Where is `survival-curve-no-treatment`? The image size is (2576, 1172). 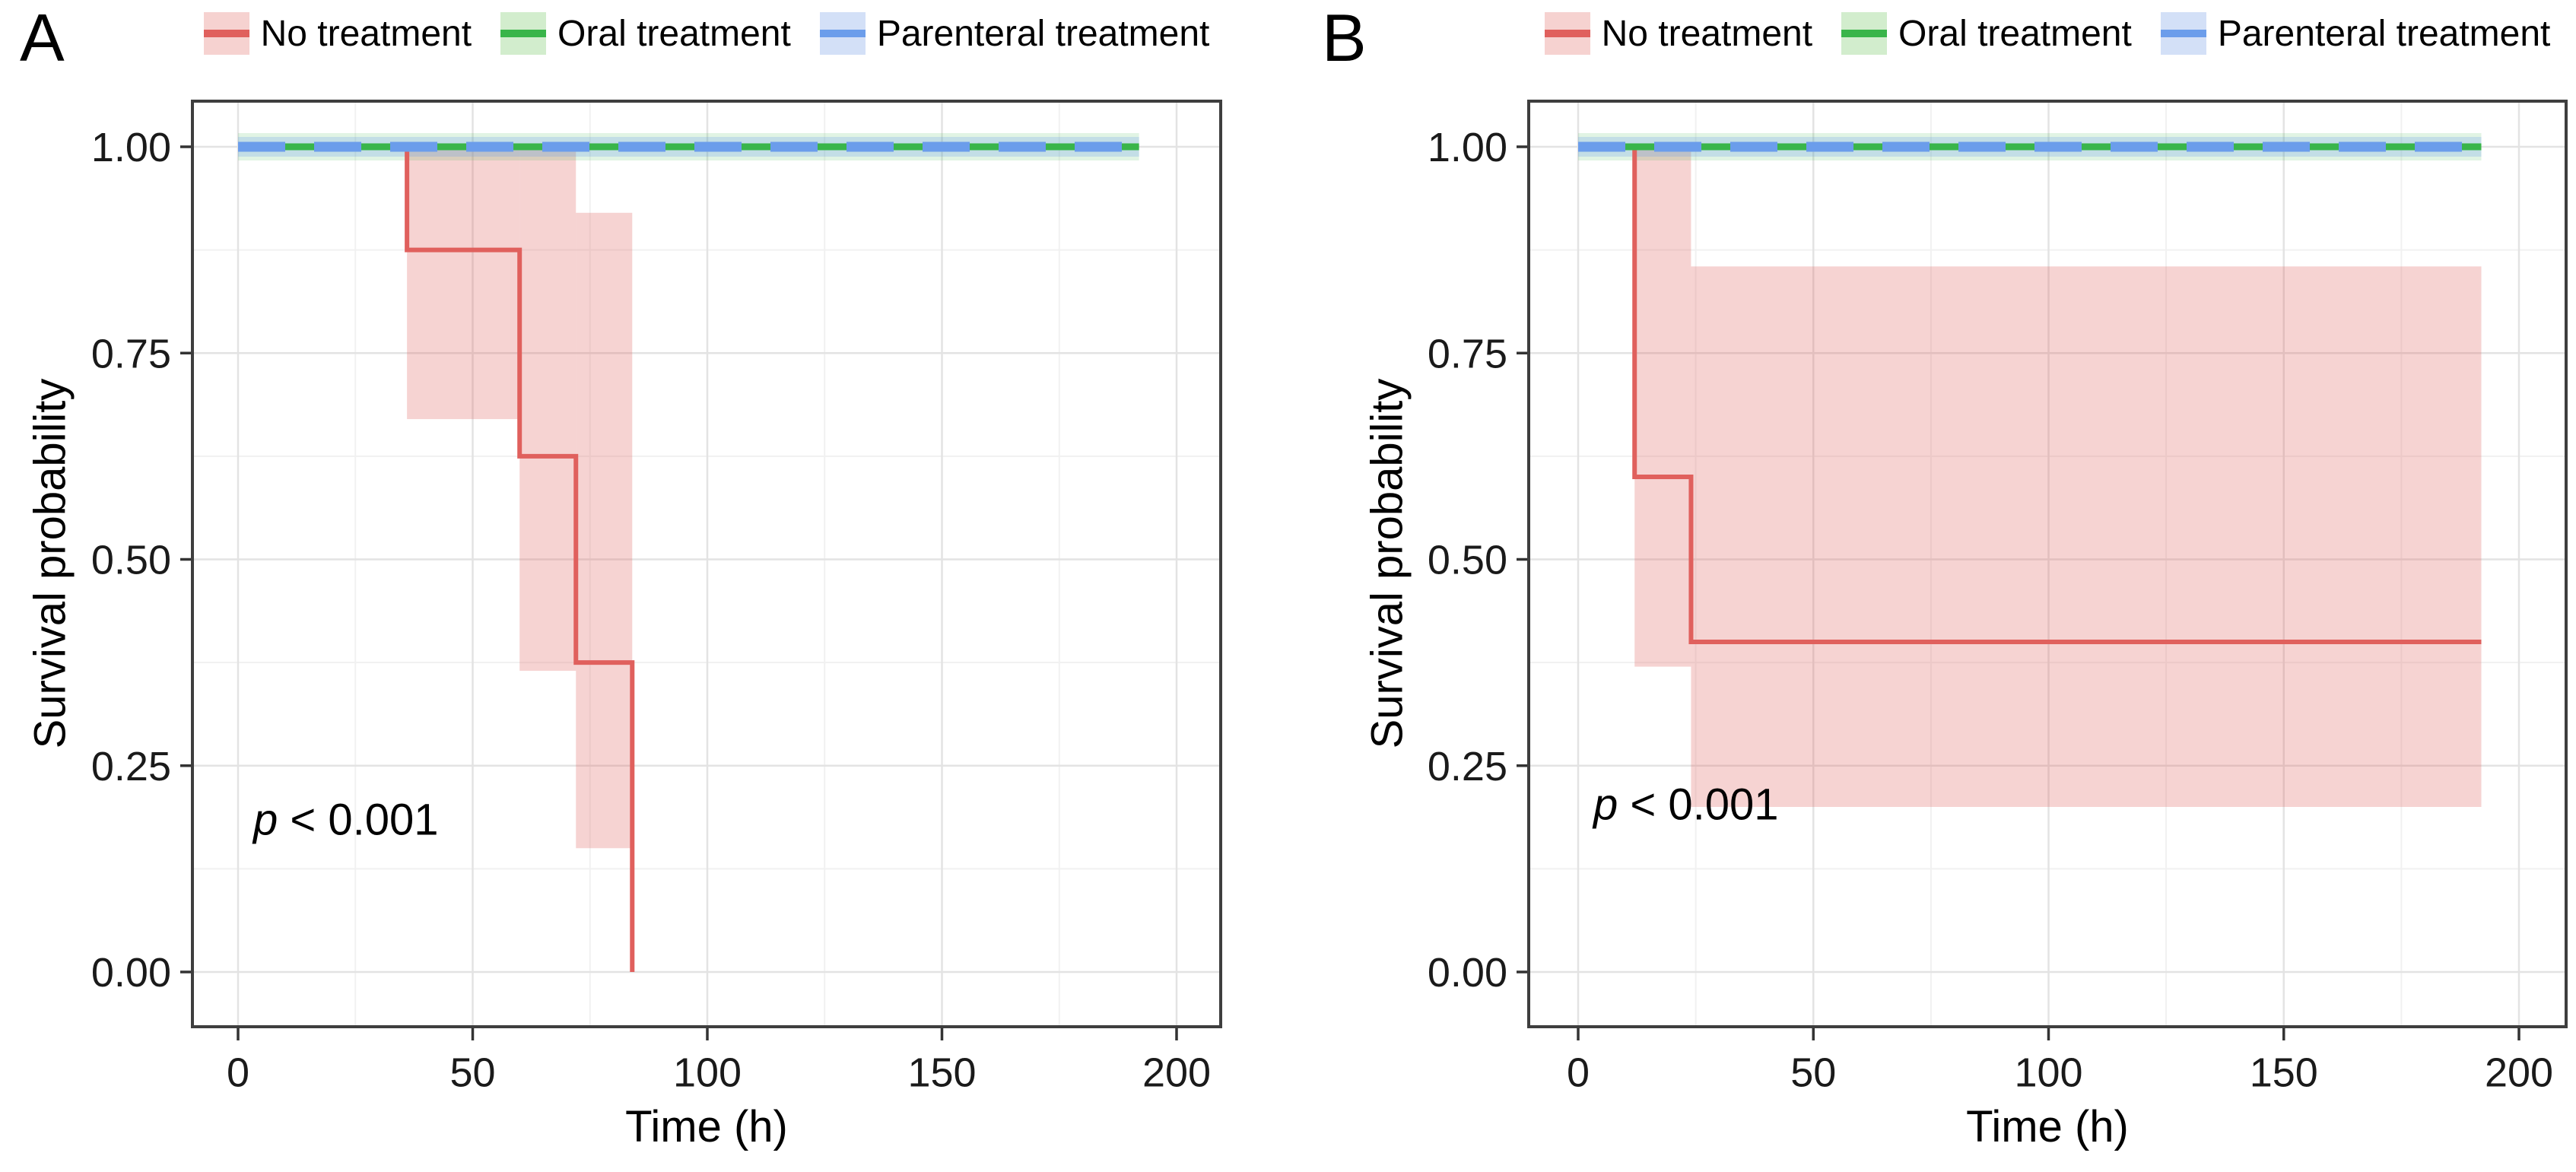 survival-curve-no-treatment is located at coordinates (436, 558).